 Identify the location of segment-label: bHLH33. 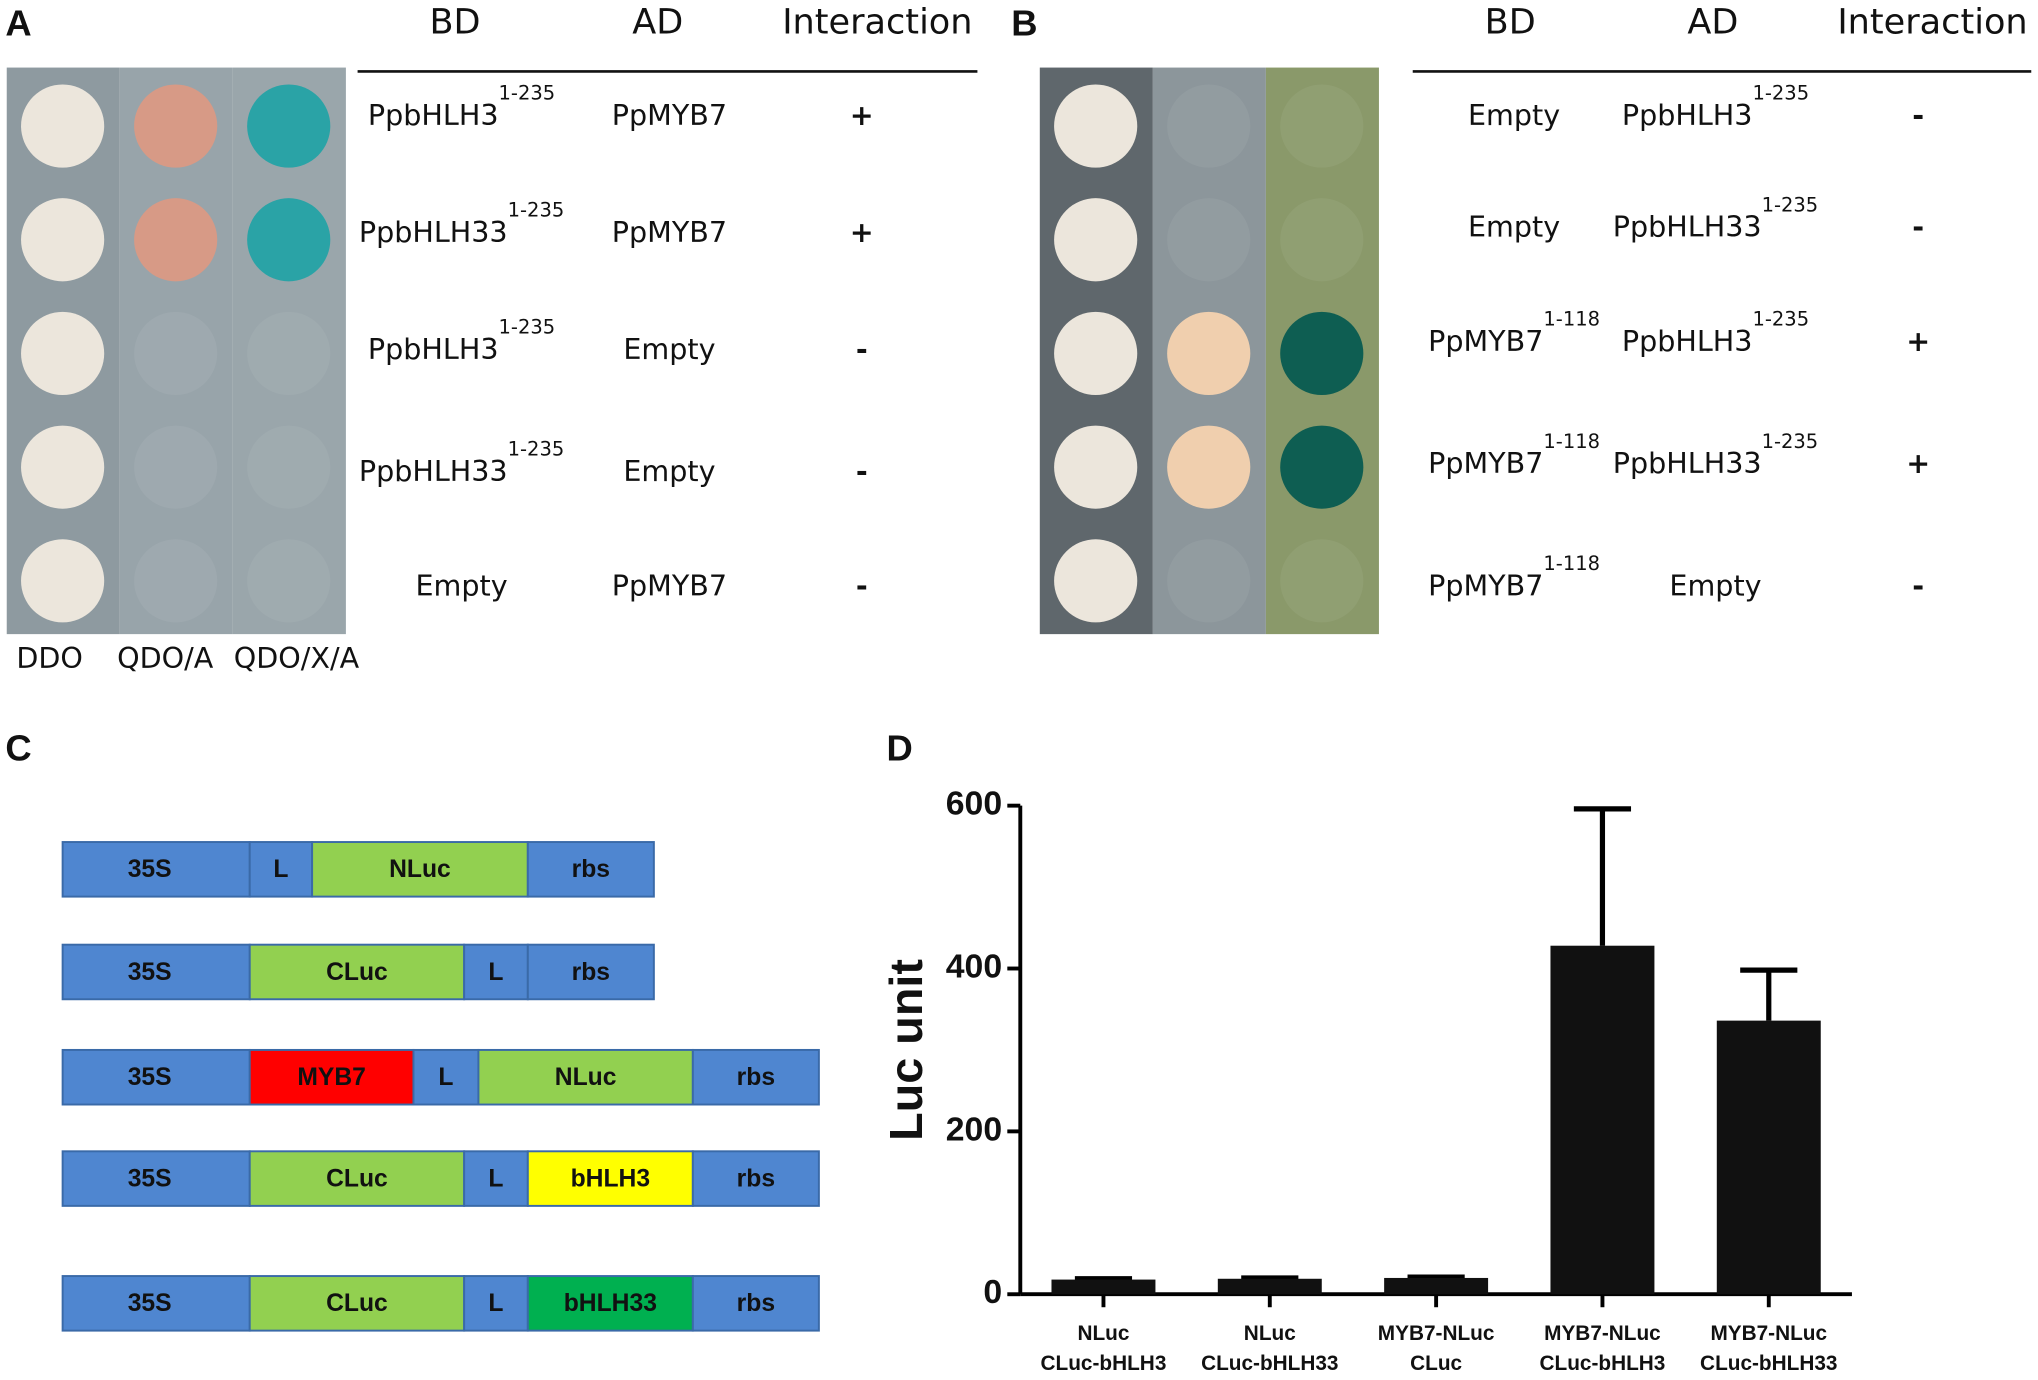
(610, 1303).